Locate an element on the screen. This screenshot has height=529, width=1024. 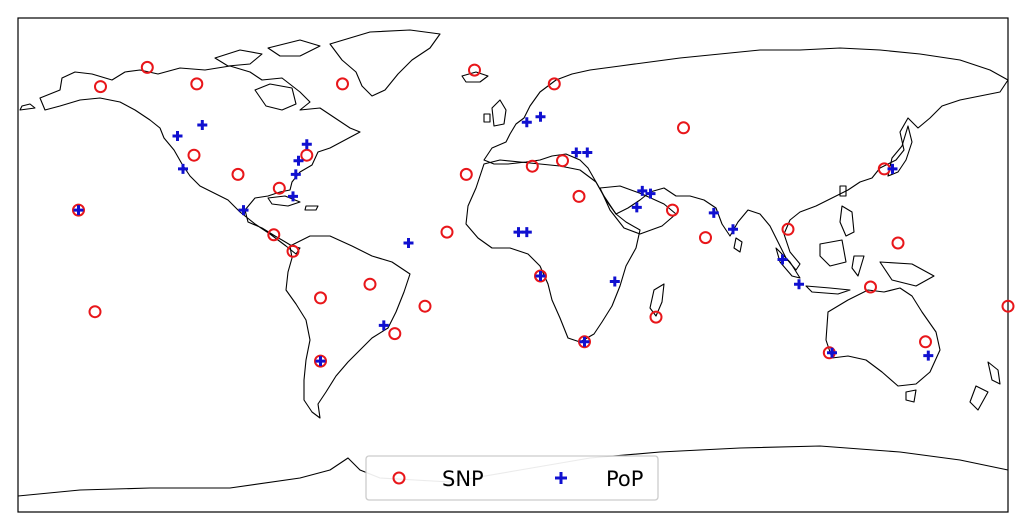
coastline-south-america is located at coordinates (348, 327).